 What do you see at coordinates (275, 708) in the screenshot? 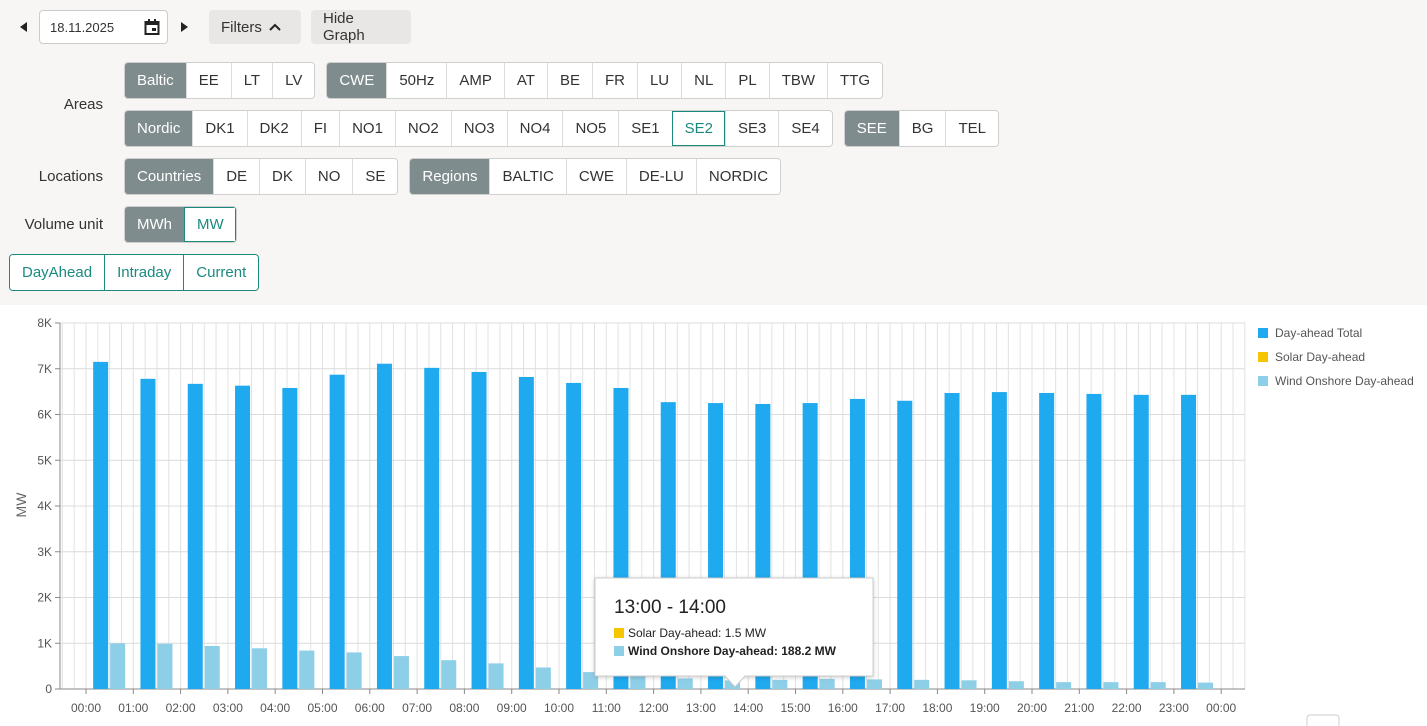
I see `x-tick-label: 04:00` at bounding box center [275, 708].